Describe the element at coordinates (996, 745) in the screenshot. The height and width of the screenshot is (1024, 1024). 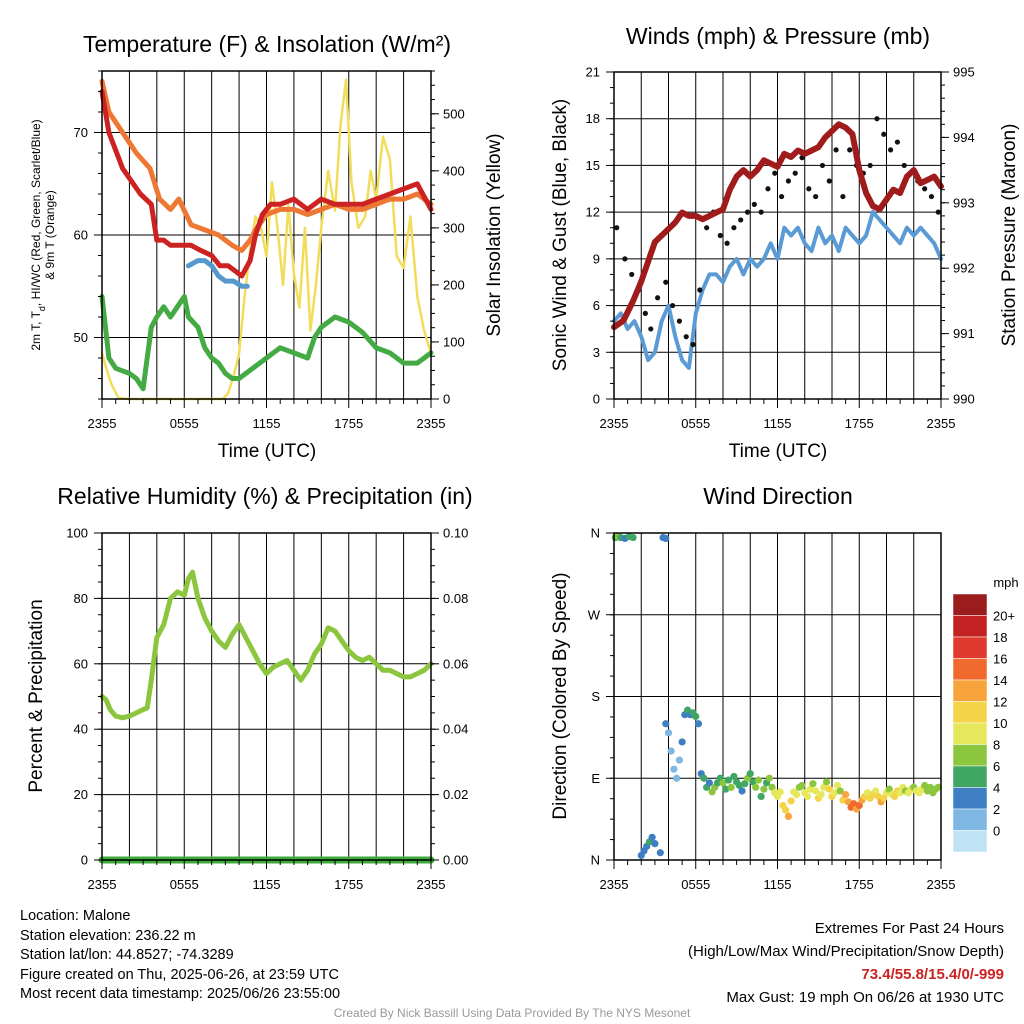
I see `colorbar-label: 8` at that location.